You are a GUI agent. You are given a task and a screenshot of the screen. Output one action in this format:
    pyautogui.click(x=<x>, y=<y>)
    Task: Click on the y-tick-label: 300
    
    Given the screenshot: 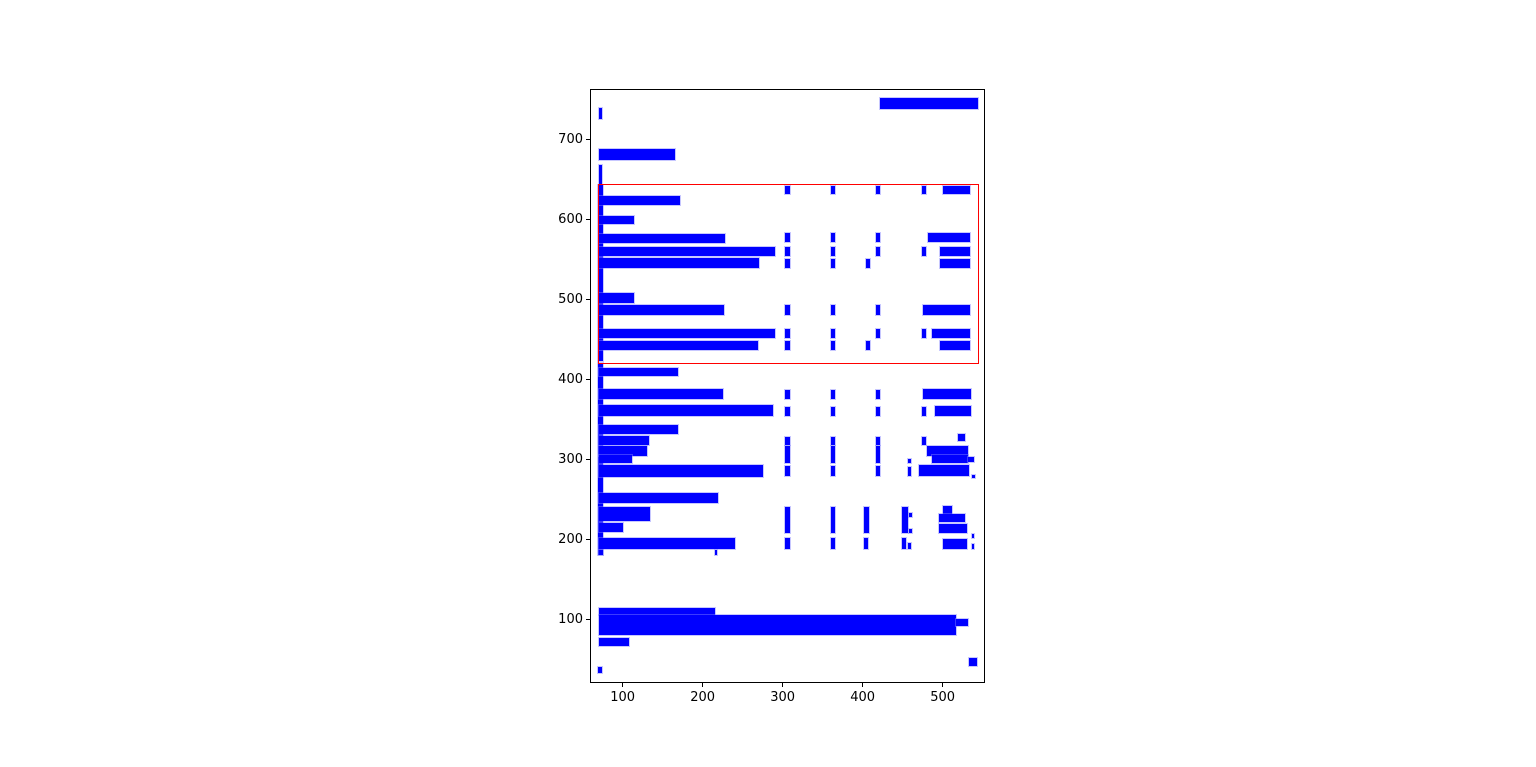 What is the action you would take?
    pyautogui.click(x=570, y=459)
    